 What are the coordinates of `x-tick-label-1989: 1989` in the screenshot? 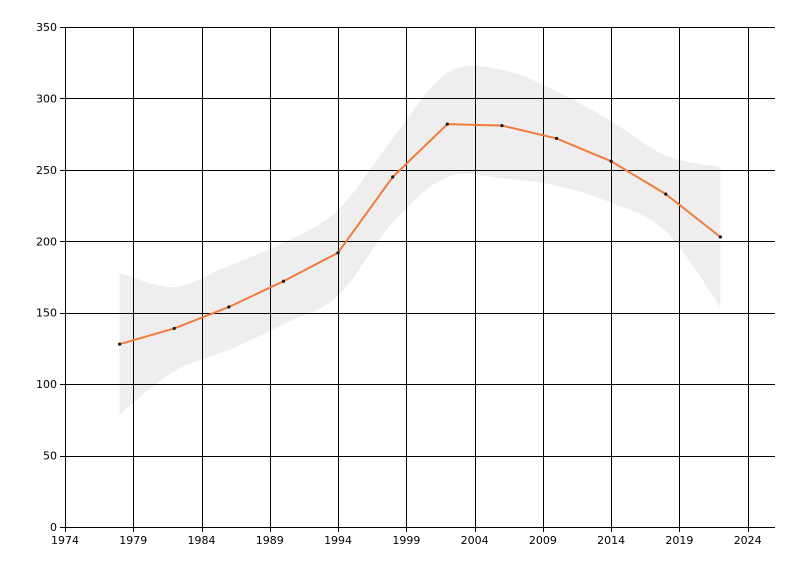 It's located at (270, 540).